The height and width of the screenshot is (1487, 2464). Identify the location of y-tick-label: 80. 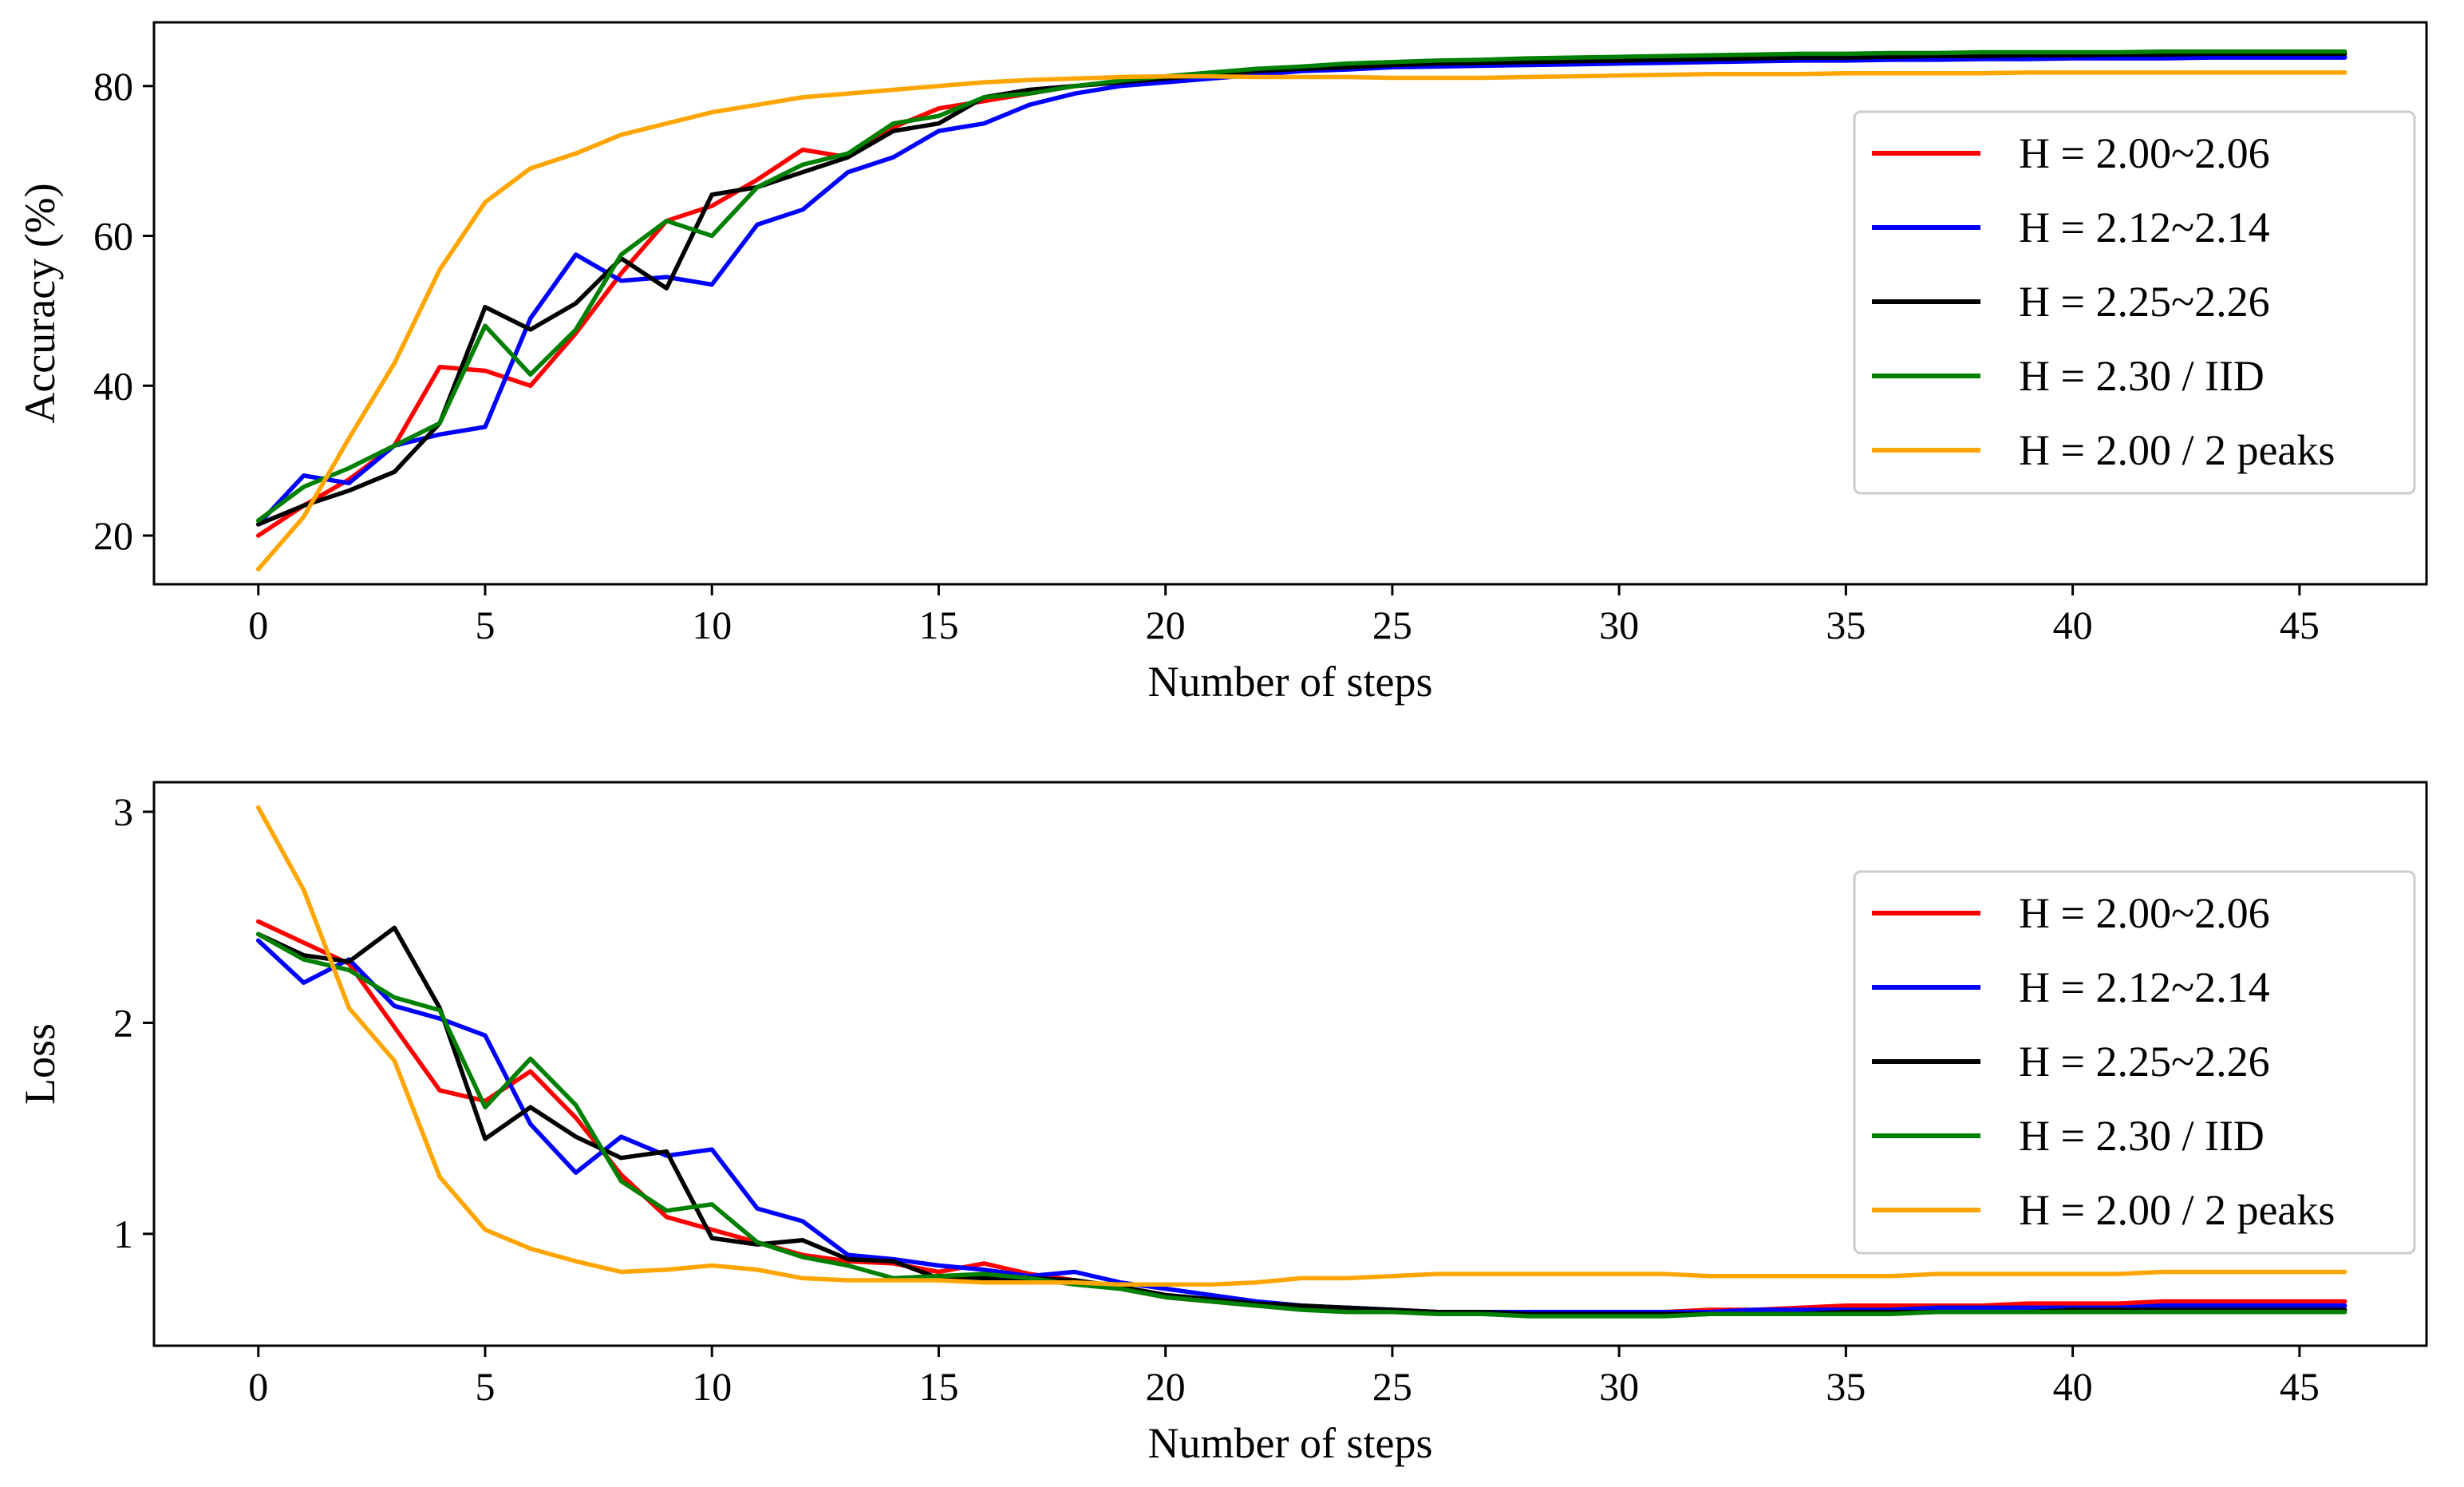
(113, 86).